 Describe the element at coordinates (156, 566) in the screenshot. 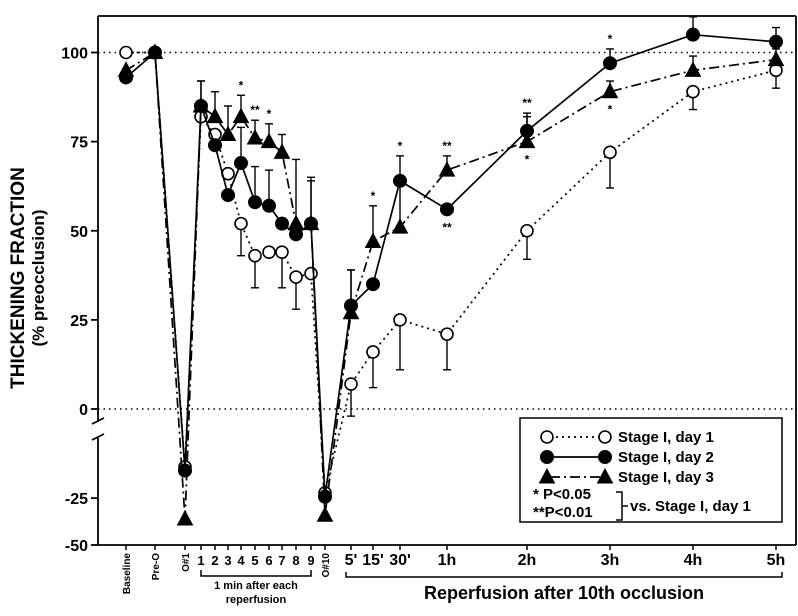

I see `x-tick-label: Pre-O` at that location.